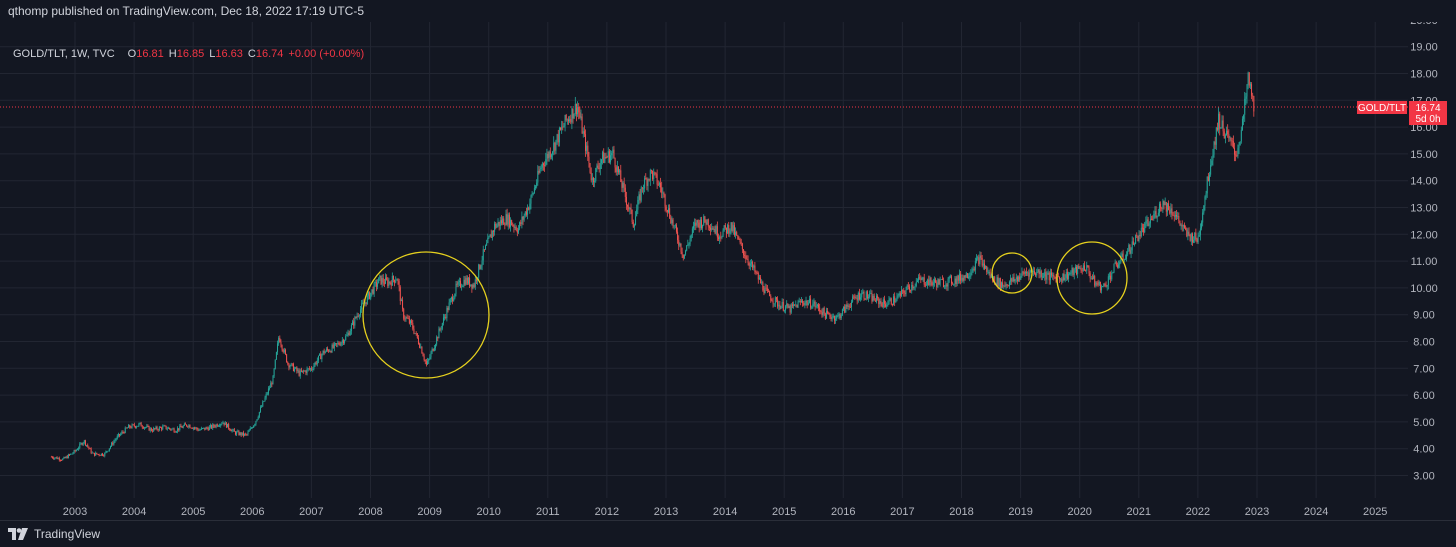  I want to click on legend-close-value: 16.74, so click(269, 54).